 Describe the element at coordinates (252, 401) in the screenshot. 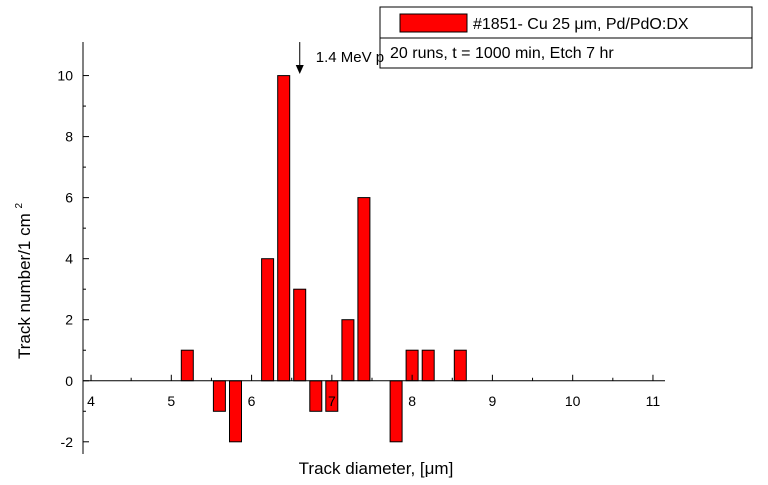

I see `x-tick-label-2: 6` at that location.